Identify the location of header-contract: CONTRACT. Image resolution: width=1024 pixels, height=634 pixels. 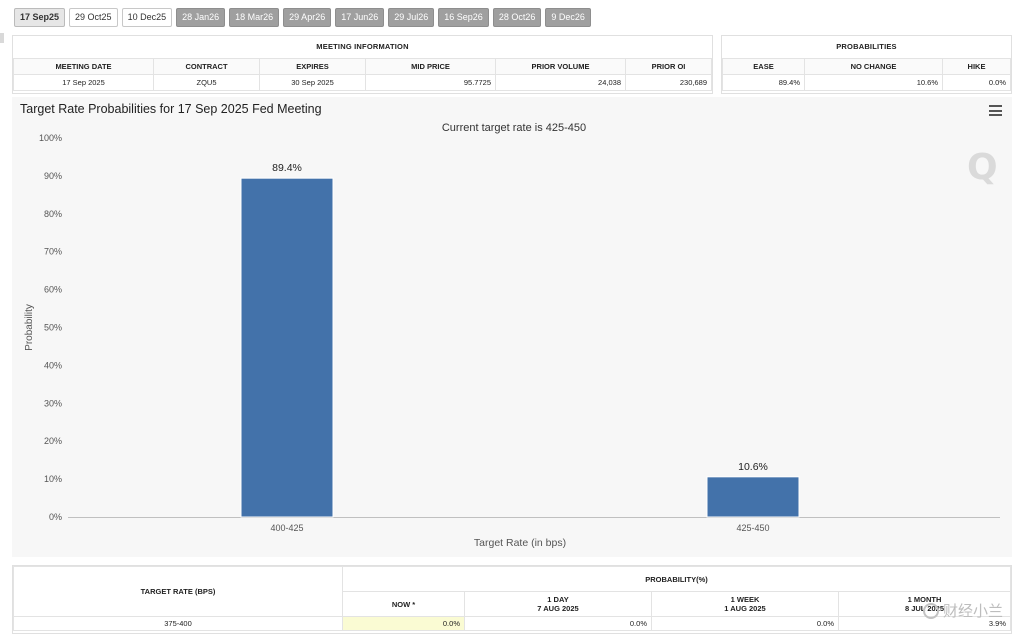
(206, 66).